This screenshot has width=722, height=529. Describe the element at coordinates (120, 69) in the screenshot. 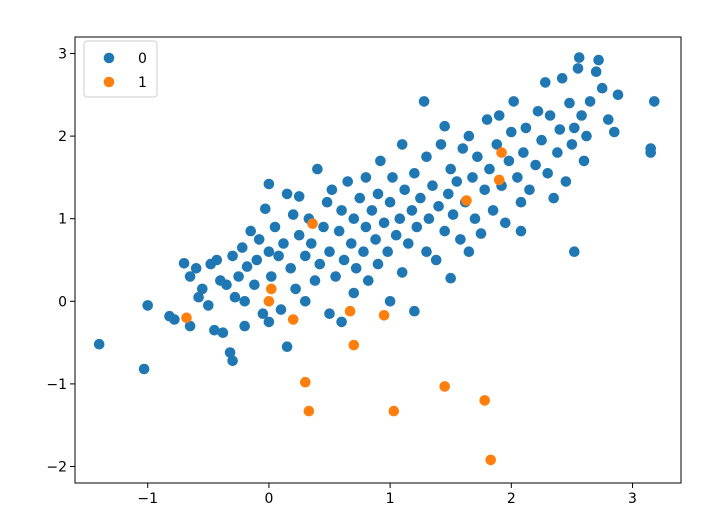

I see `legend: 01` at that location.